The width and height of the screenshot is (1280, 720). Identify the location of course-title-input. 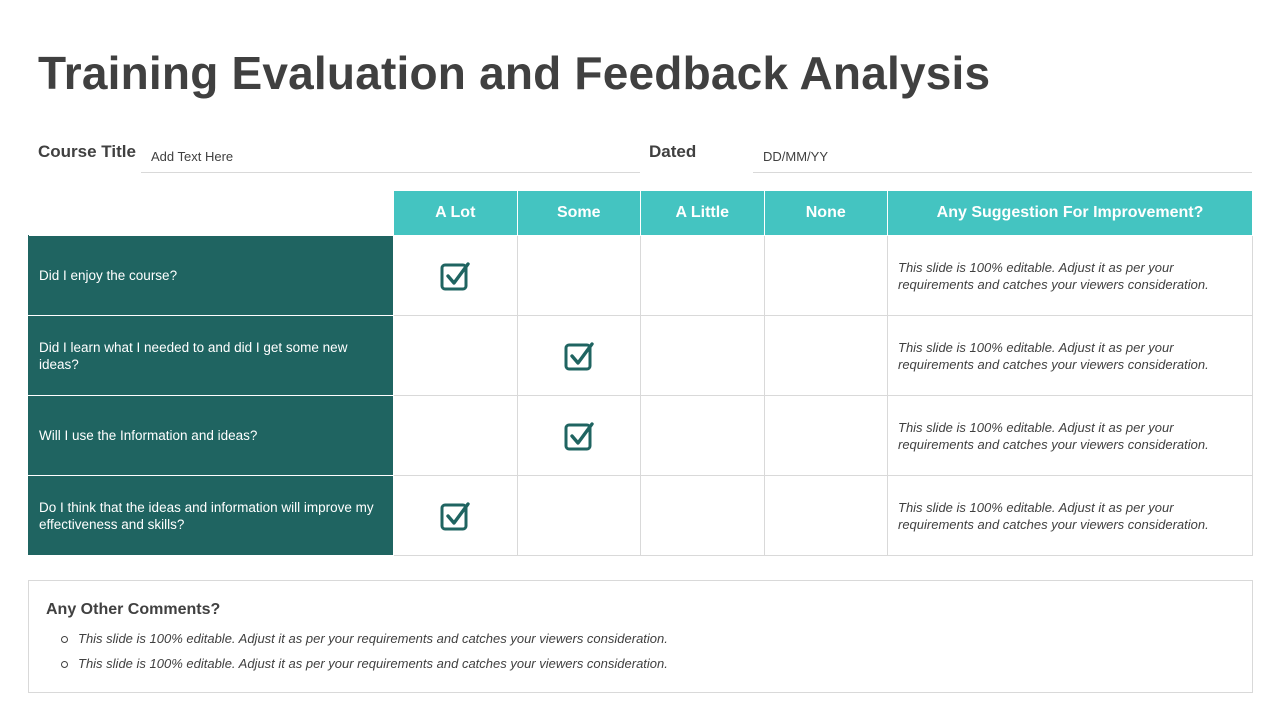
(390, 158).